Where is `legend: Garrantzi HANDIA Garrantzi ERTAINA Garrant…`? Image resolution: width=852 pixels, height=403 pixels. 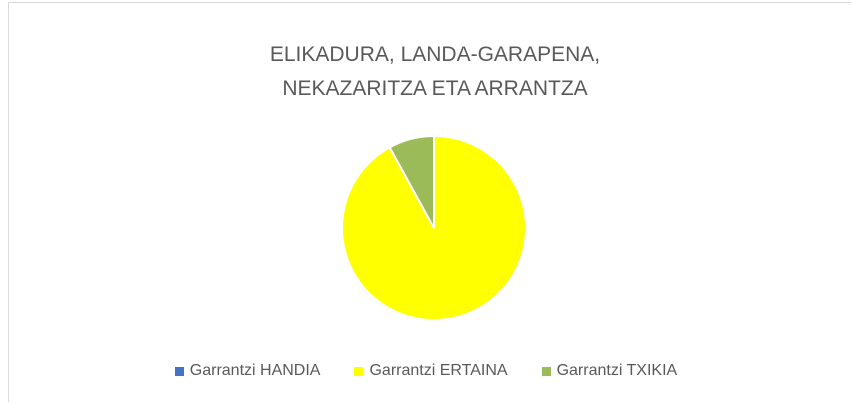
legend: Garrantzi HANDIA Garrantzi ERTAINA Garrant… is located at coordinates (426, 371).